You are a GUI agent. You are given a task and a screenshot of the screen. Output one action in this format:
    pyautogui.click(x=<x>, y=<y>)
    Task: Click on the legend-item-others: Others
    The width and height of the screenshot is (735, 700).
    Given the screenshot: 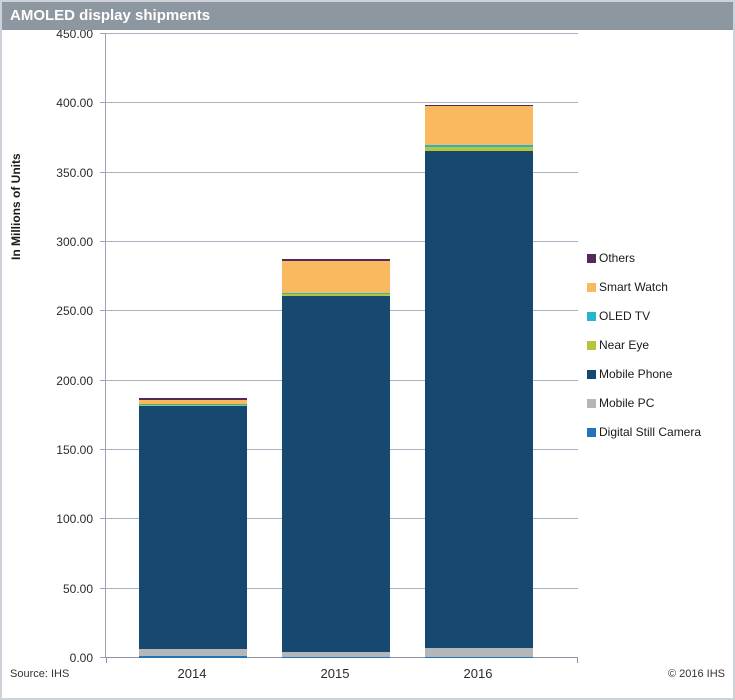 What is the action you would take?
    pyautogui.click(x=644, y=258)
    